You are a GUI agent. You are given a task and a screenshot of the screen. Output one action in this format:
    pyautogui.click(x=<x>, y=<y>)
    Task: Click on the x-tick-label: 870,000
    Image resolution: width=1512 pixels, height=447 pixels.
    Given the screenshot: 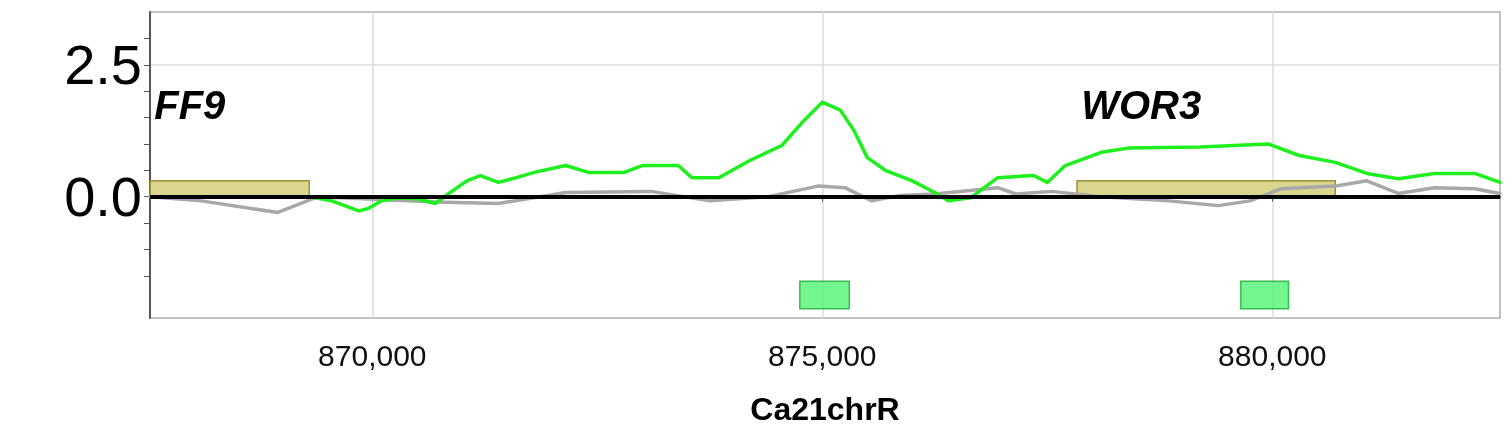 What is the action you would take?
    pyautogui.click(x=372, y=355)
    